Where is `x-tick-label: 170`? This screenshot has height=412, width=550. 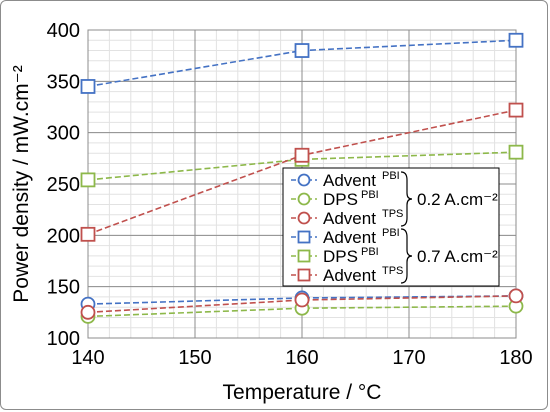 x-tick-label: 170 is located at coordinates (408, 358).